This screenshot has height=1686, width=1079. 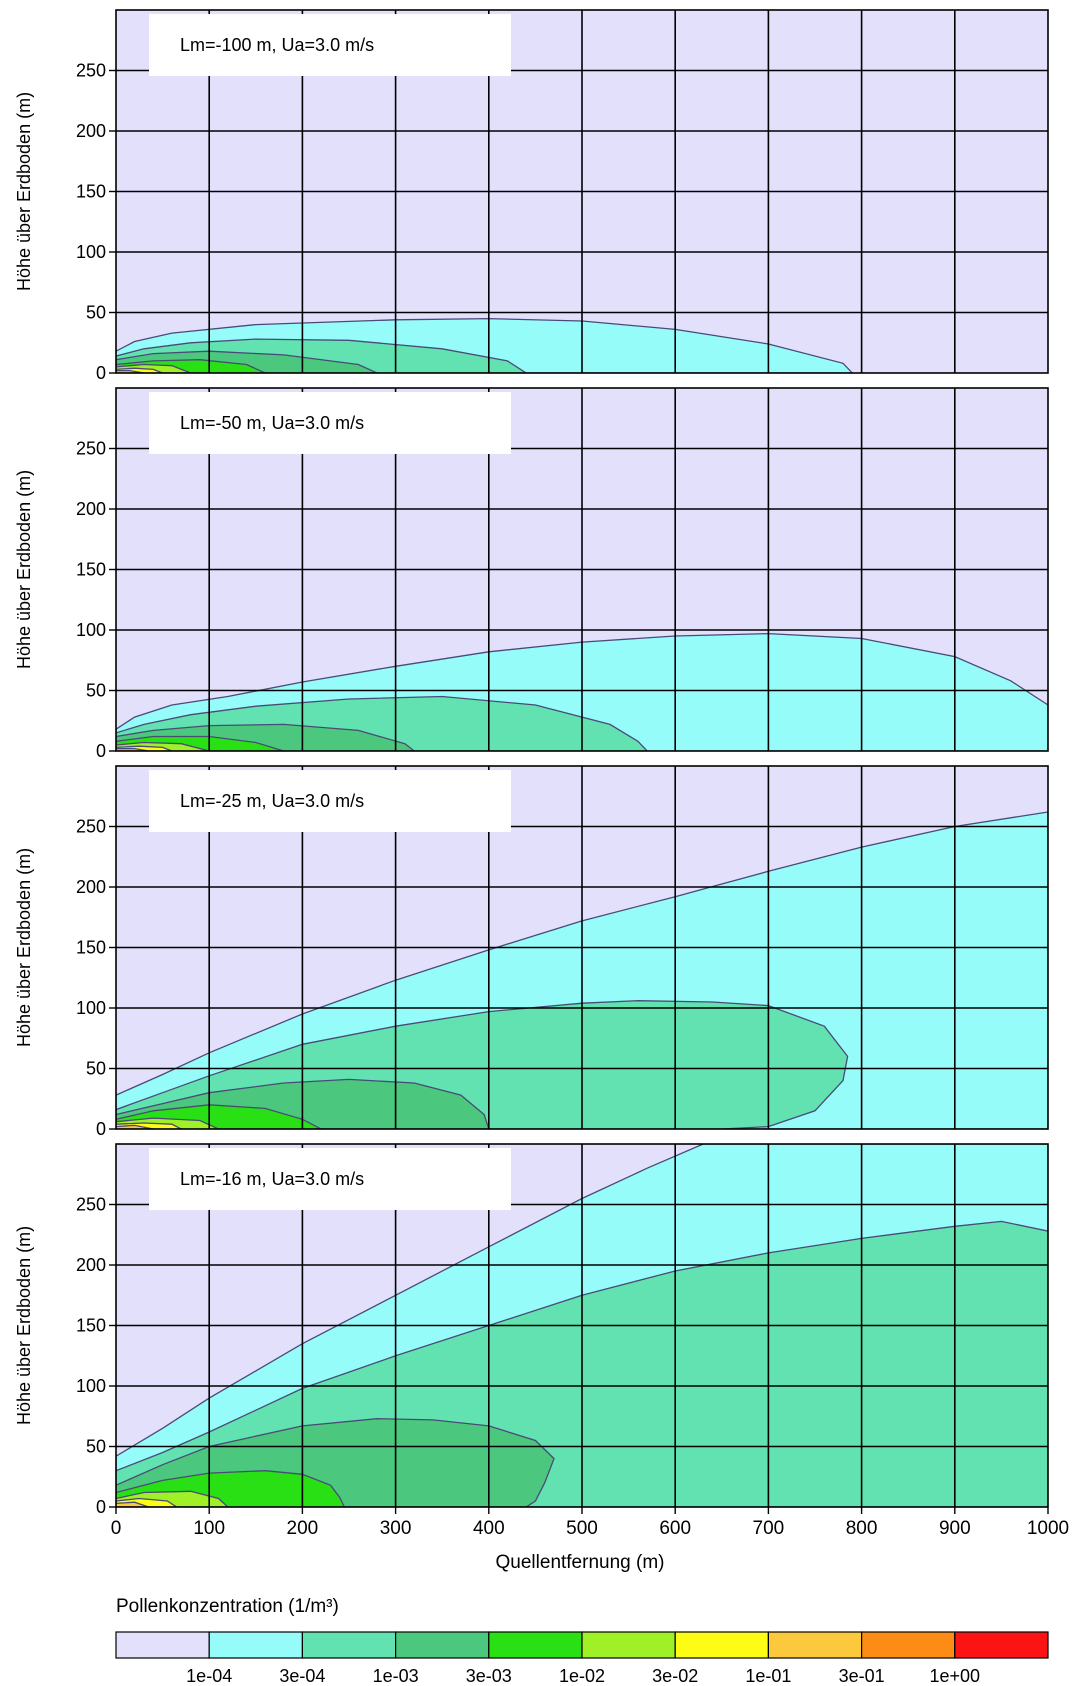 What do you see at coordinates (769, 1528) in the screenshot?
I see `x-tick-label: 700` at bounding box center [769, 1528].